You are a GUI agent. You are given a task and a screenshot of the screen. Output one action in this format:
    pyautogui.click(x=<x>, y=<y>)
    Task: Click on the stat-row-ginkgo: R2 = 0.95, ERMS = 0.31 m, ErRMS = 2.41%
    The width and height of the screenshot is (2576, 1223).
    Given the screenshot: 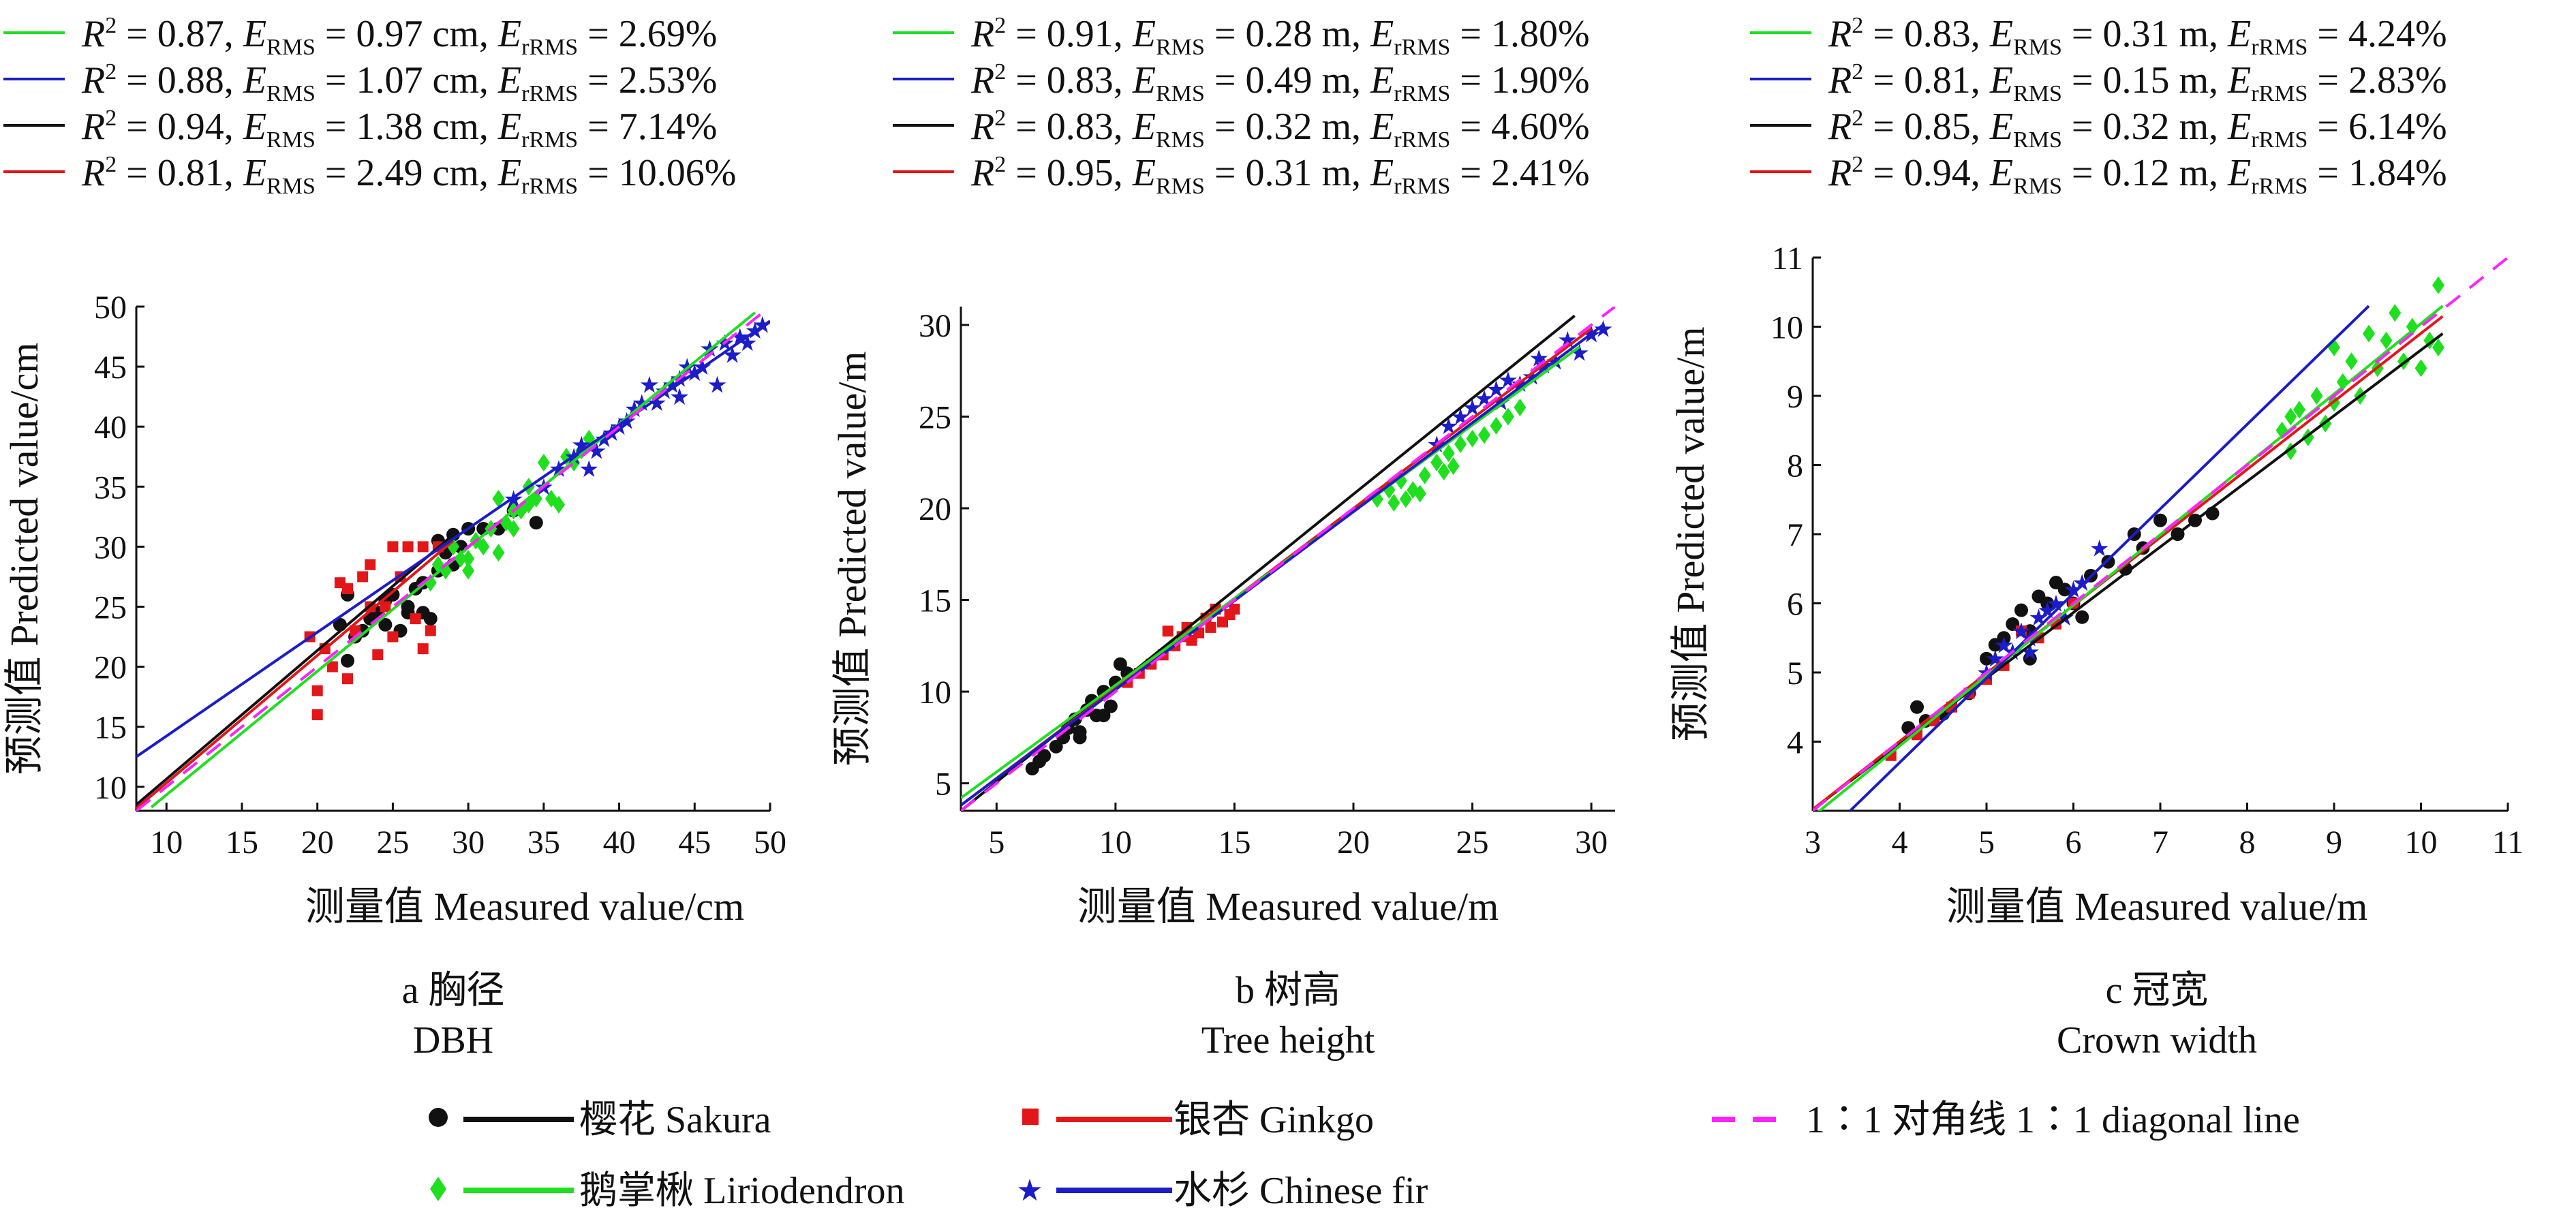 What is the action you would take?
    pyautogui.click(x=1241, y=175)
    